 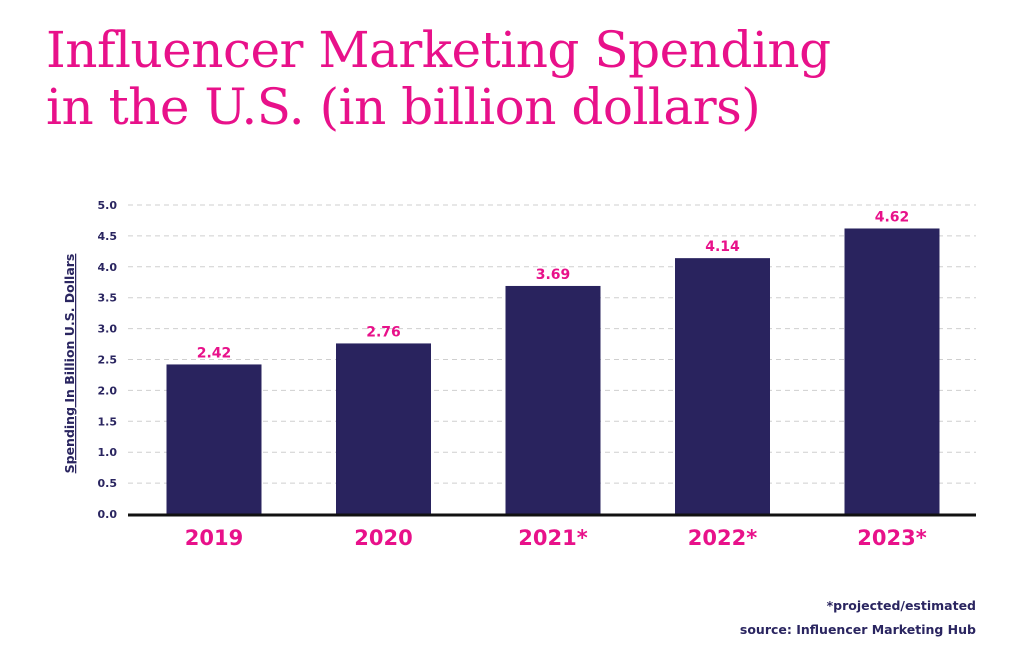 What do you see at coordinates (108, 360) in the screenshot?
I see `y-tick-label: 2.5` at bounding box center [108, 360].